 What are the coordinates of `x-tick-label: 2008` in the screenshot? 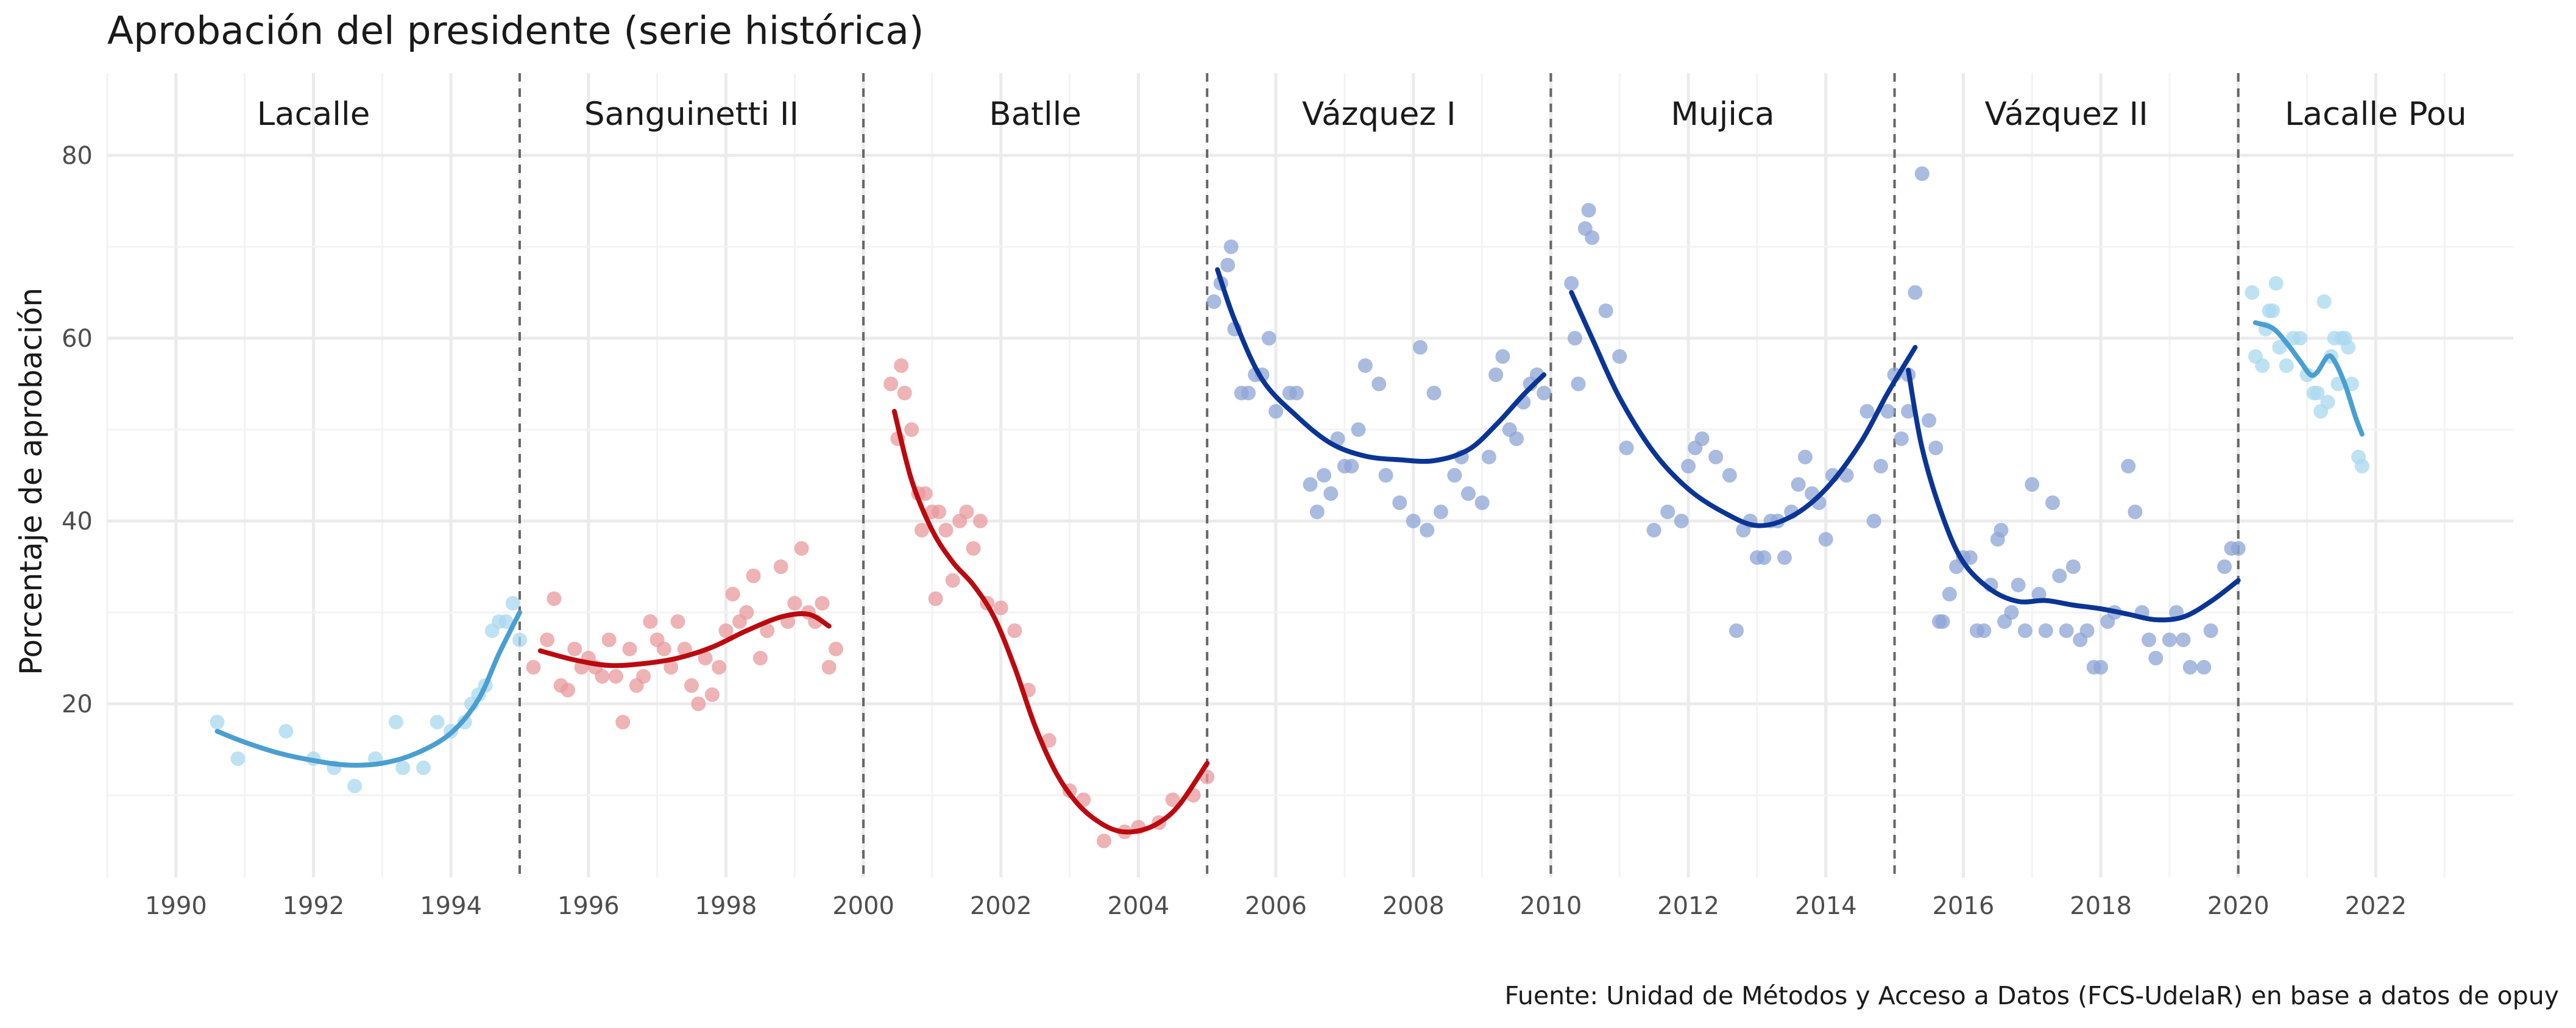 It's located at (1413, 906).